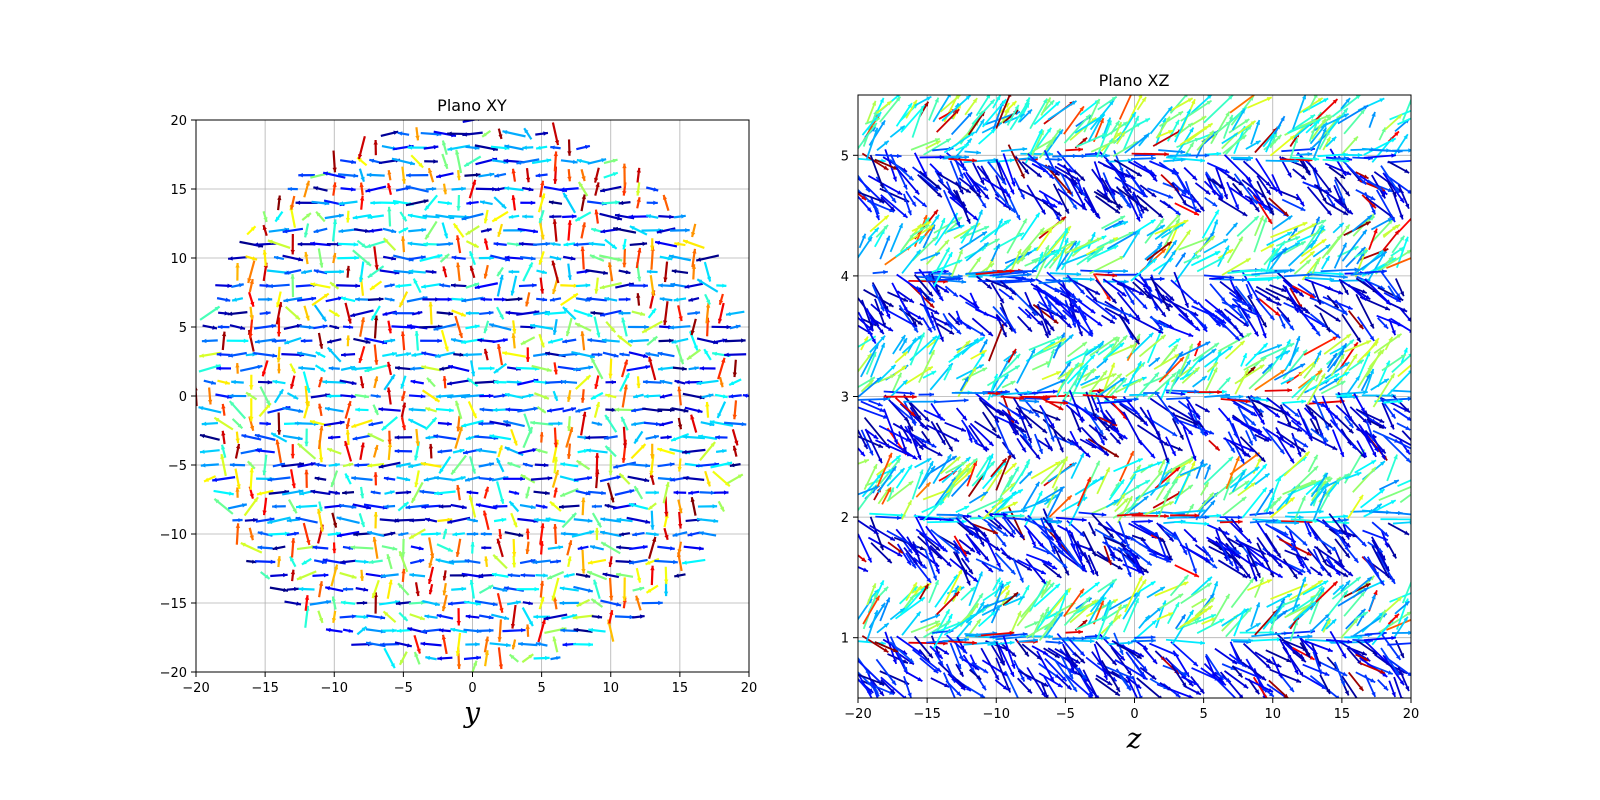 The width and height of the screenshot is (1600, 800). Describe the element at coordinates (177, 466) in the screenshot. I see `y-tick-label: −5` at that location.